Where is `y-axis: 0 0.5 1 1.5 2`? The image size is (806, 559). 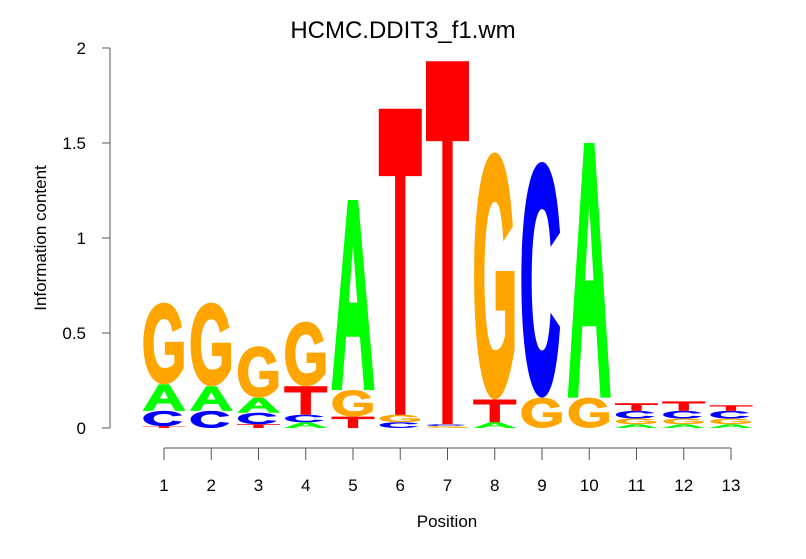
y-axis: 0 0.5 1 1.5 2 is located at coordinates (86, 238).